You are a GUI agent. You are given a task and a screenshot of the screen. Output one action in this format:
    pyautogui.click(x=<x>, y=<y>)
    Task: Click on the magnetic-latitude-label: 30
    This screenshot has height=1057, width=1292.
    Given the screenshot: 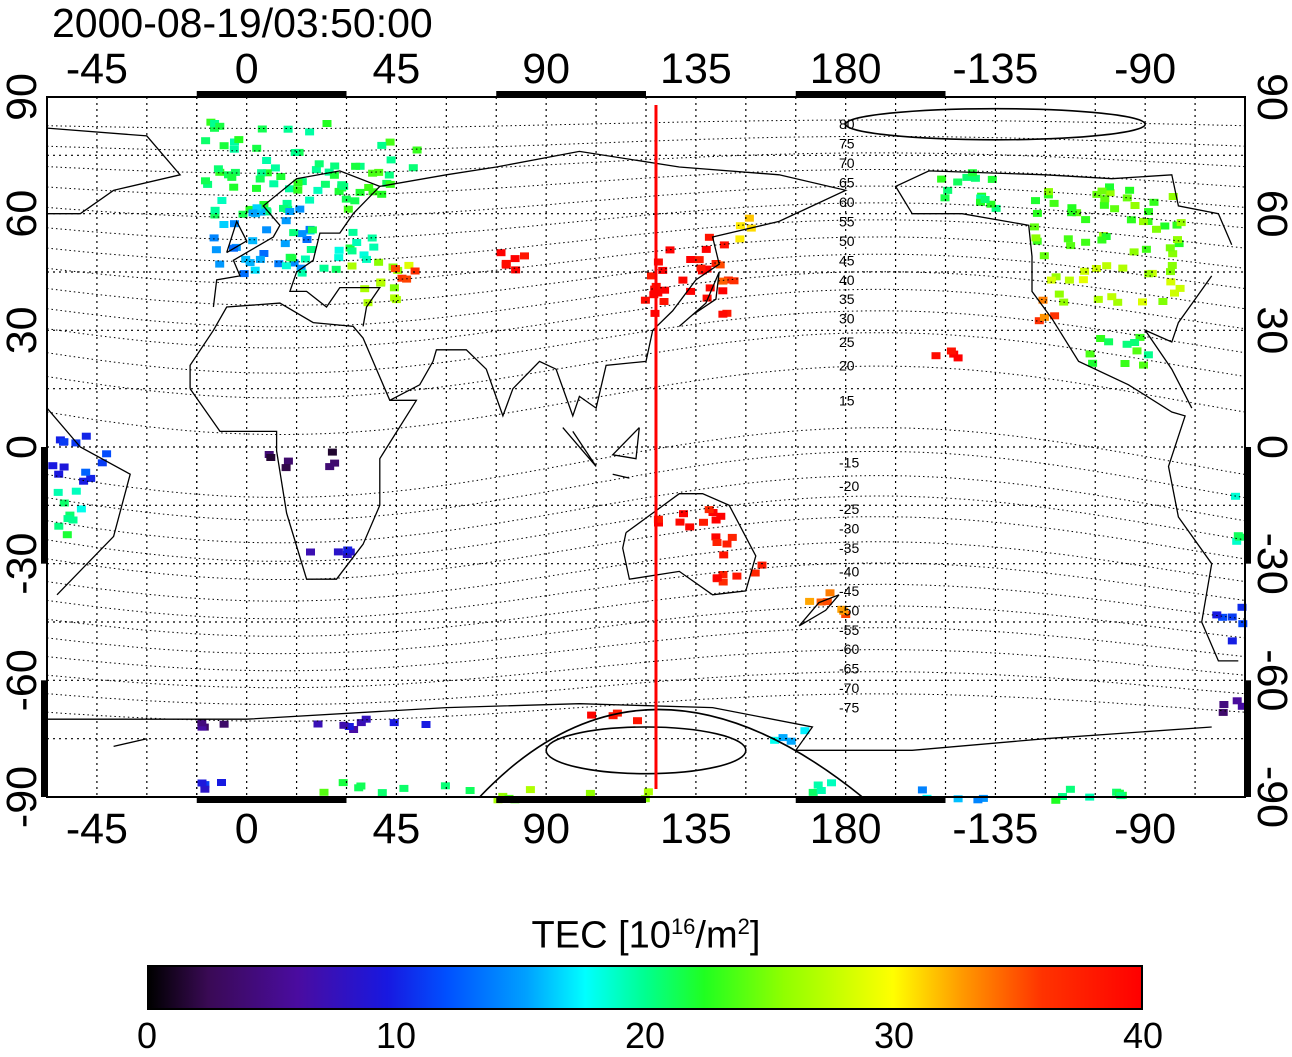 What is the action you would take?
    pyautogui.click(x=847, y=319)
    